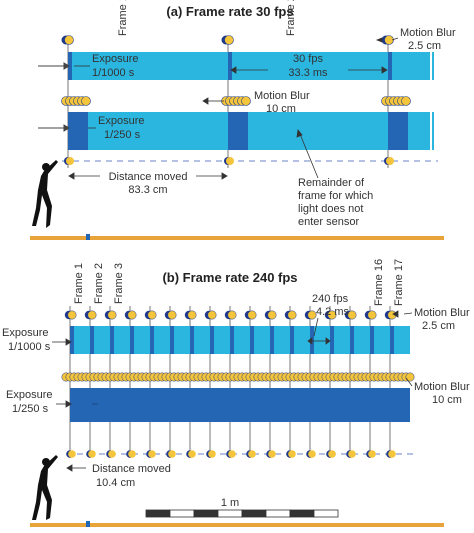 This screenshot has height=533, width=474. What do you see at coordinates (29, 395) in the screenshot?
I see `exposure-b2-label: Exposure` at bounding box center [29, 395].